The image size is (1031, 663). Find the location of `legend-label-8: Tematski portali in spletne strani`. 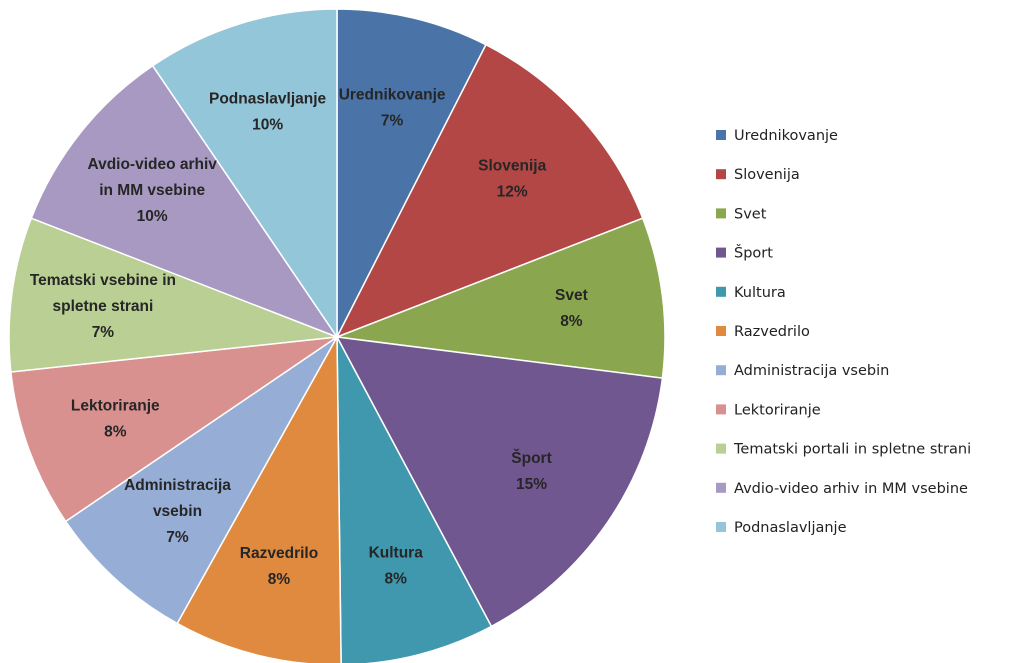

legend-label-8: Tematski portali in spletne strani is located at coordinates (852, 450).